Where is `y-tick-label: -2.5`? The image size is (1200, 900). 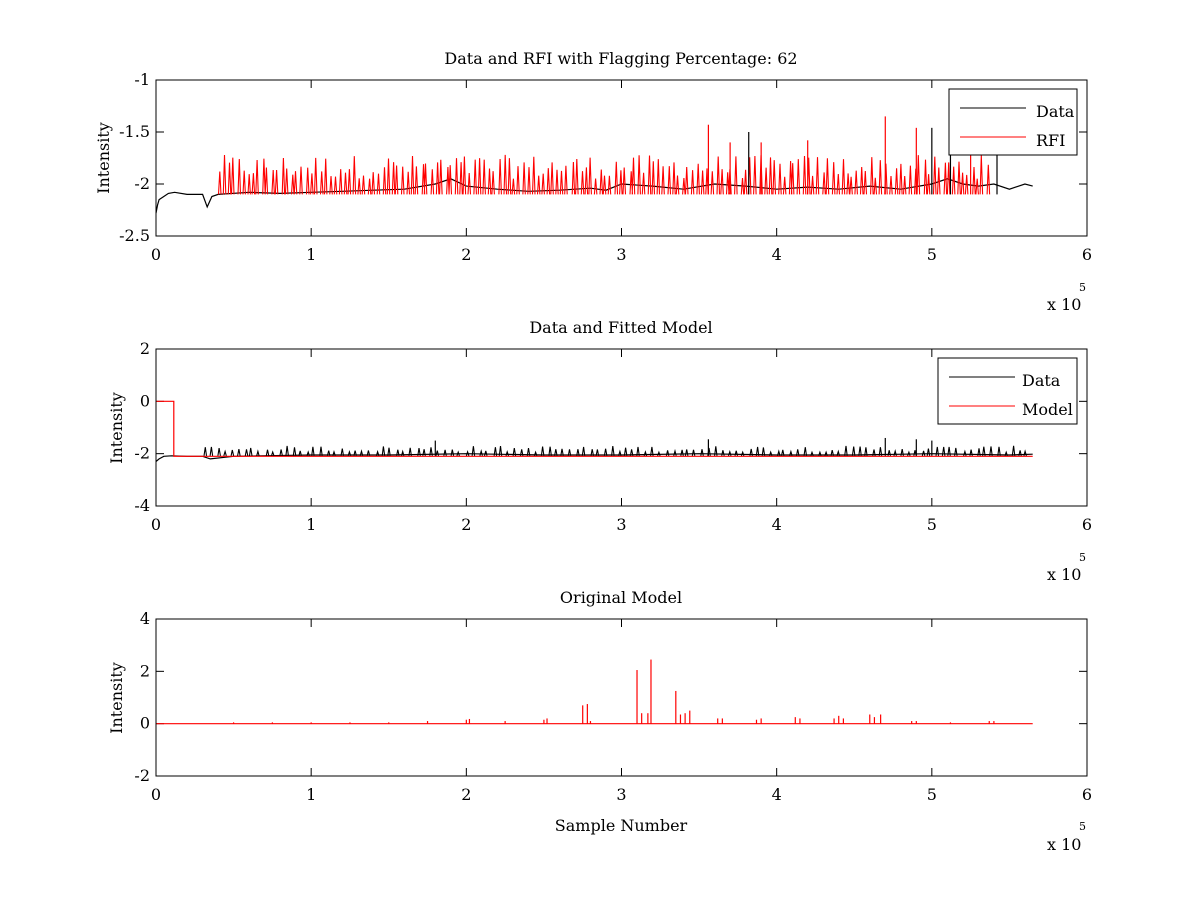
y-tick-label: -2.5 is located at coordinates (134, 235).